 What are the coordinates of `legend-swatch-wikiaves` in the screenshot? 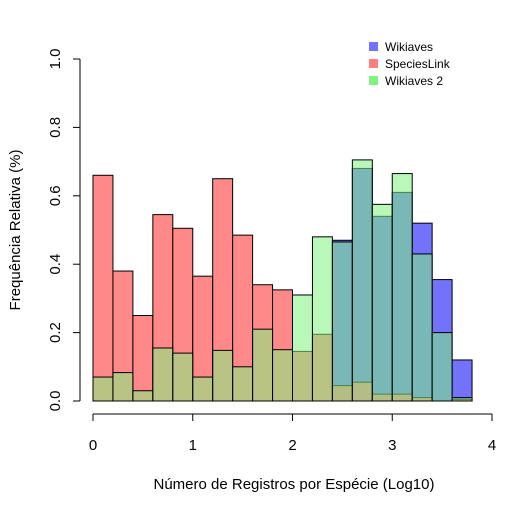 It's located at (373, 46).